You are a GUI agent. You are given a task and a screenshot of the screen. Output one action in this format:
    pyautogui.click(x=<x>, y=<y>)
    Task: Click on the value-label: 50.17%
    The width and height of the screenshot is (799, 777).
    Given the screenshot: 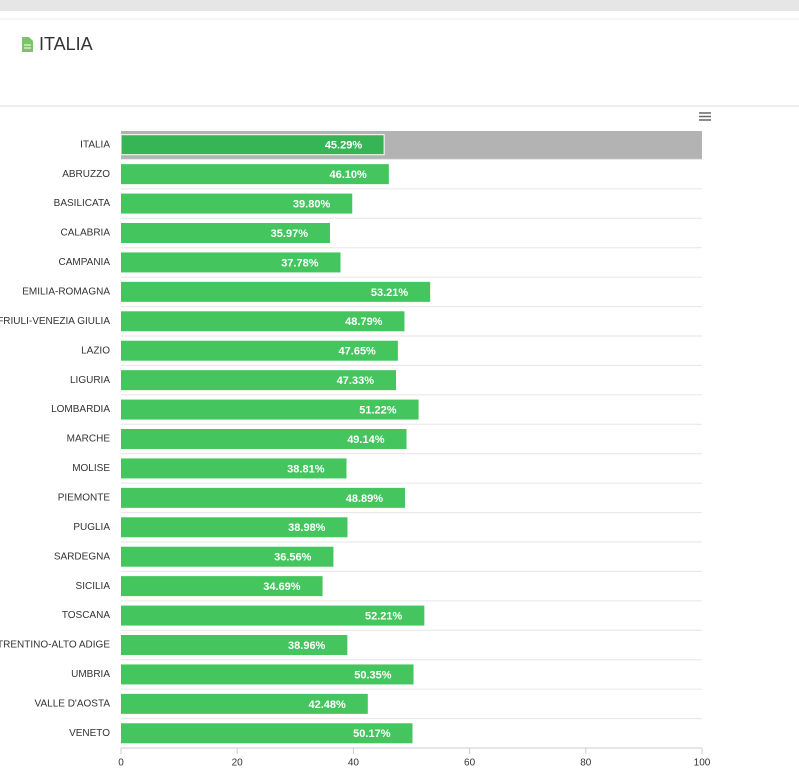 What is the action you would take?
    pyautogui.click(x=372, y=734)
    